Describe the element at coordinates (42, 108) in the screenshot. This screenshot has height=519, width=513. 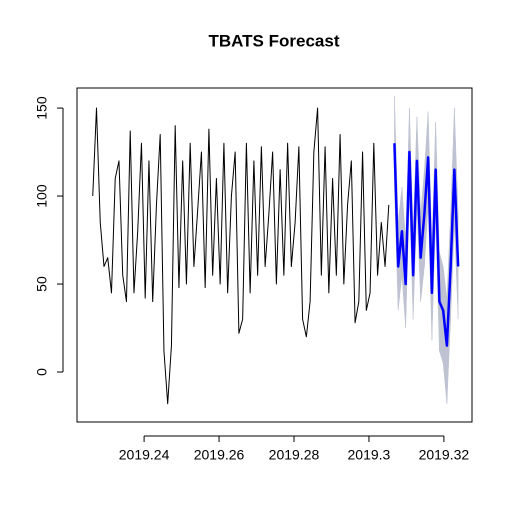
I see `y-tick-label: 150` at that location.